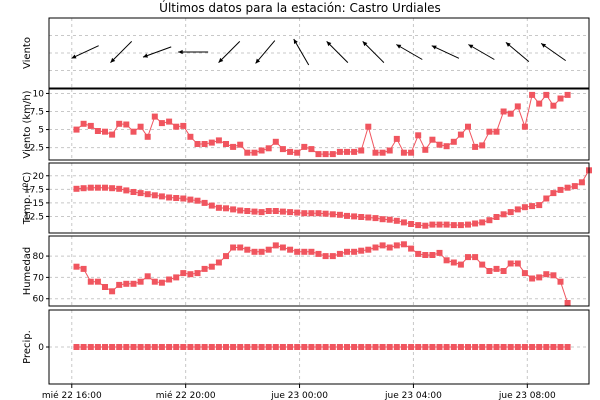  What do you see at coordinates (322, 273) in the screenshot?
I see `series-line-humedad` at bounding box center [322, 273].